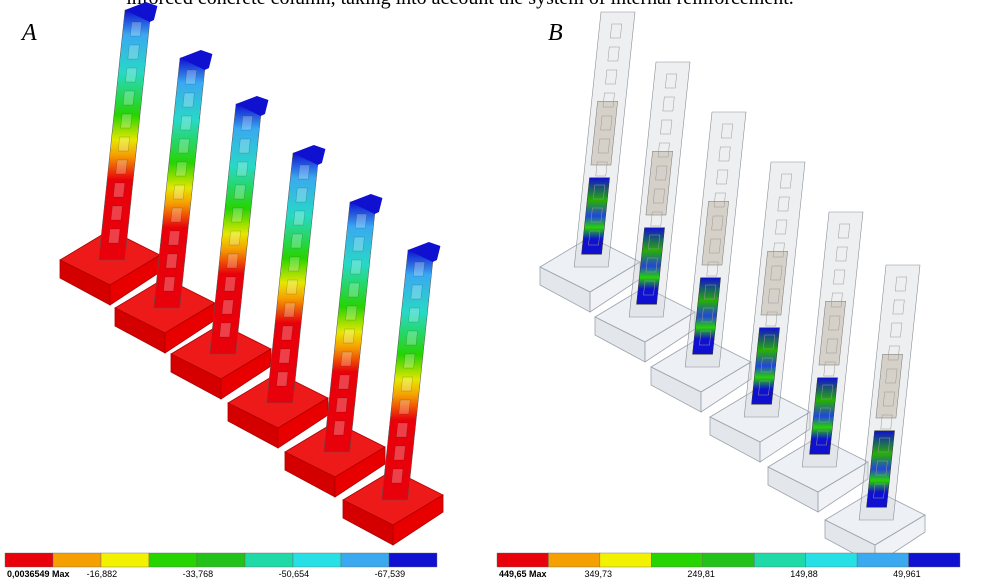 The height and width of the screenshot is (580, 993). What do you see at coordinates (598, 574) in the screenshot?
I see `colorbar-label: 349,73` at bounding box center [598, 574].